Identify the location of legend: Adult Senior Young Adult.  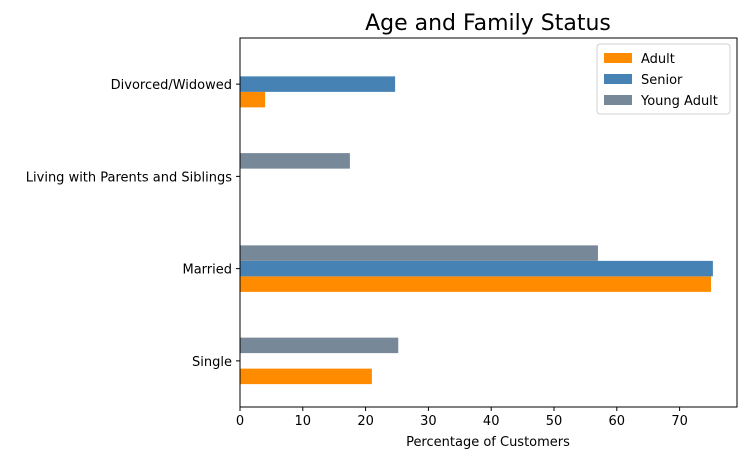
(663, 79).